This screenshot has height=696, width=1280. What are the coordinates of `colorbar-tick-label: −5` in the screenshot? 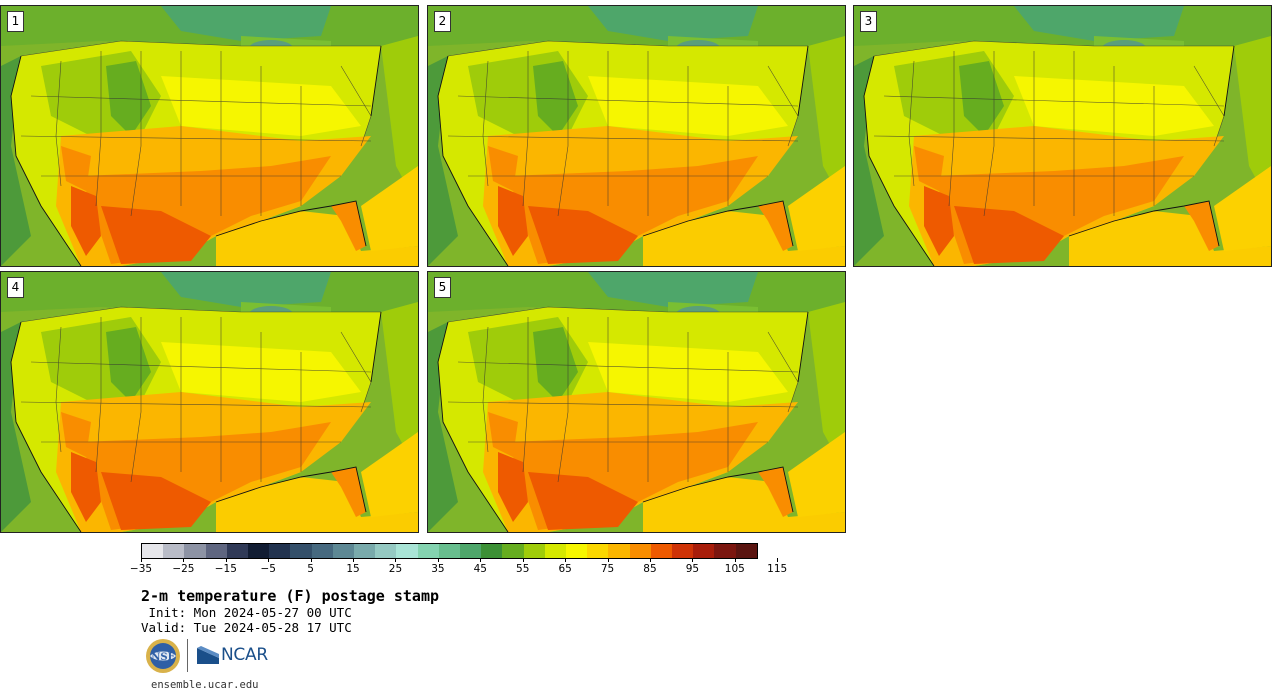 It's located at (268, 569).